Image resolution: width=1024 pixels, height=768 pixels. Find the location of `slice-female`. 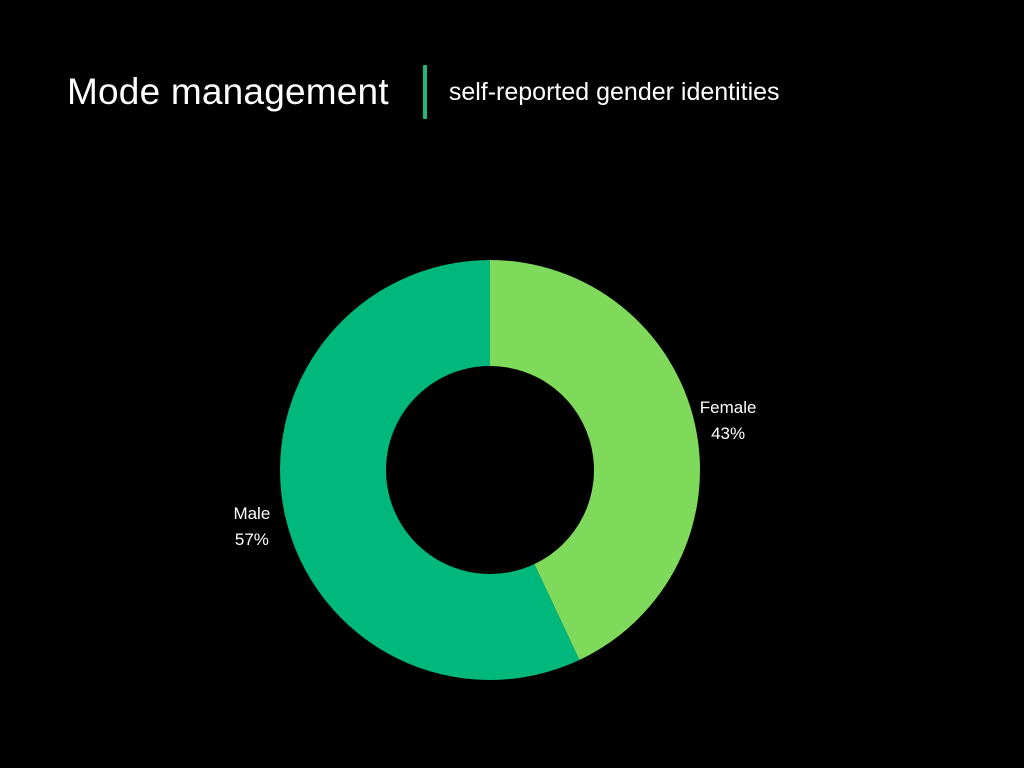

slice-female is located at coordinates (595, 460).